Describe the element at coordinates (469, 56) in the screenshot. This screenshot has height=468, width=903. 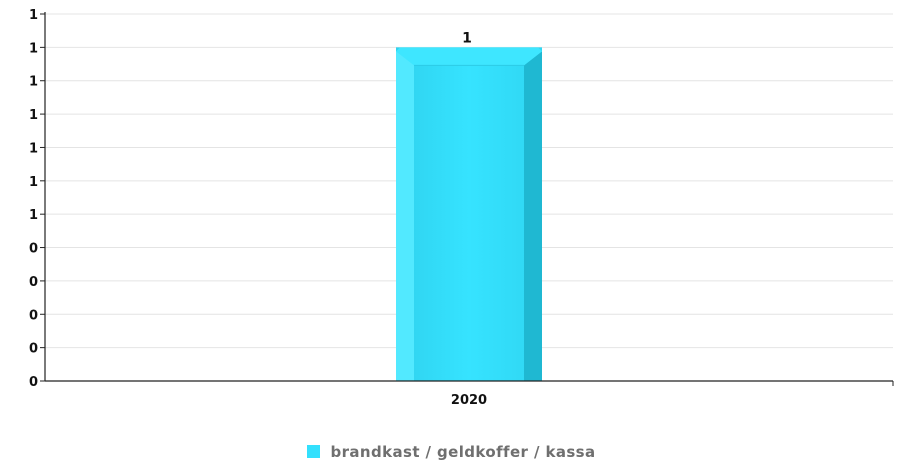
I see `bar-top-face` at that location.